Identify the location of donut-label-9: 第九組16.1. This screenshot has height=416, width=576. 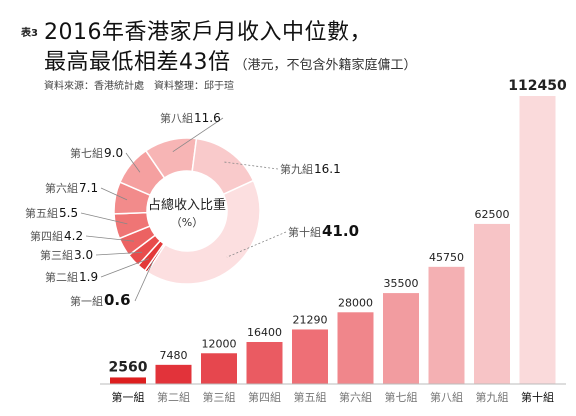
(310, 169).